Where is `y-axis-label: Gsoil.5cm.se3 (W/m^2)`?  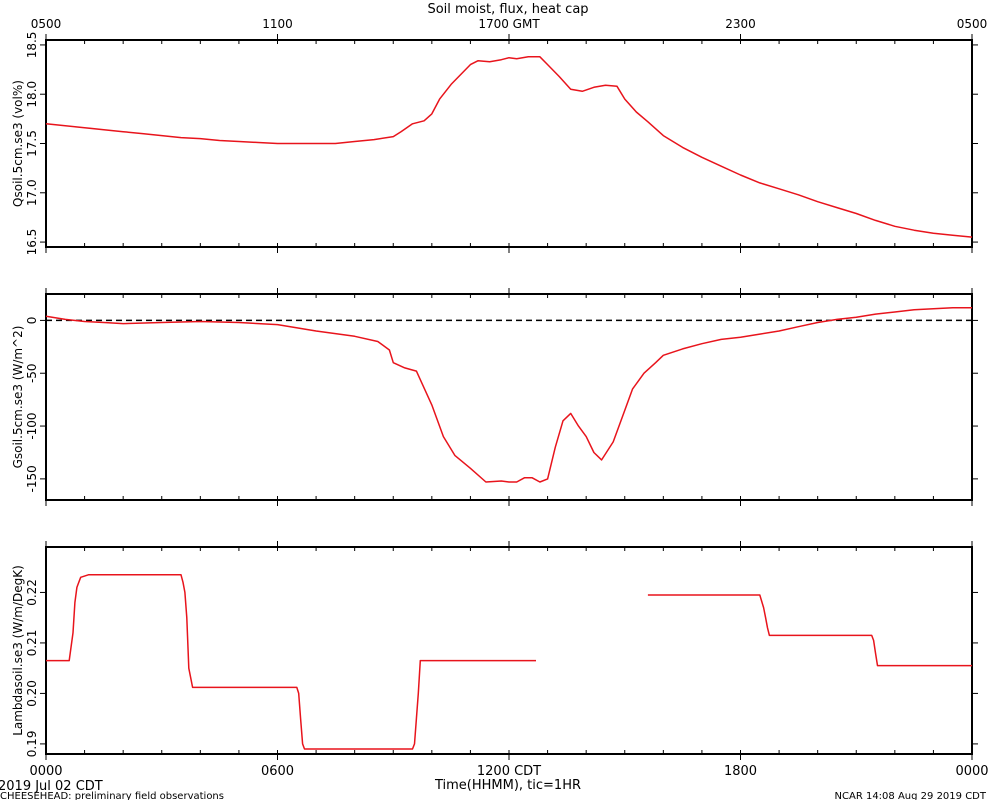
y-axis-label: Gsoil.5cm.se3 (W/m^2) is located at coordinates (18, 397).